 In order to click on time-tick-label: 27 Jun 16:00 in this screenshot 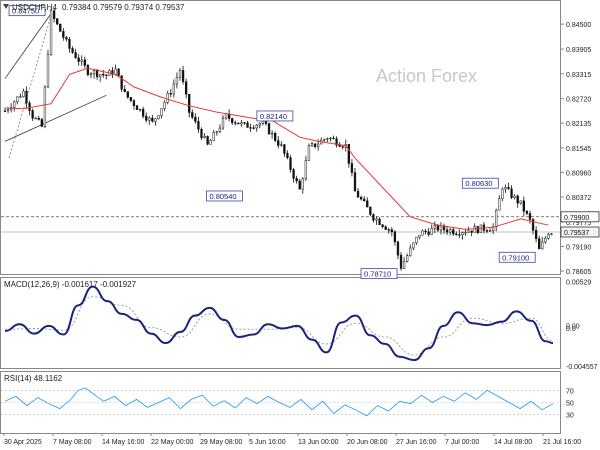, I will do `click(416, 442)`.